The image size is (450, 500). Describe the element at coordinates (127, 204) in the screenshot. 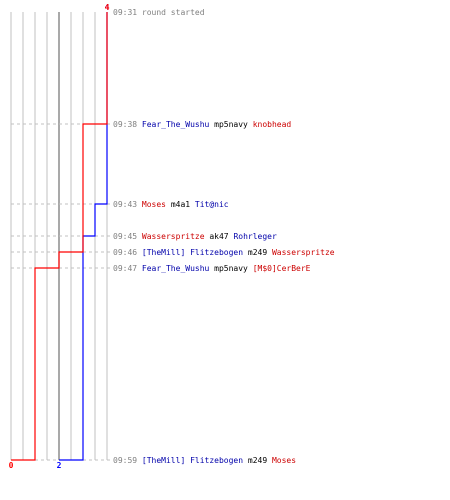

I see `event-time: 09:43` at that location.